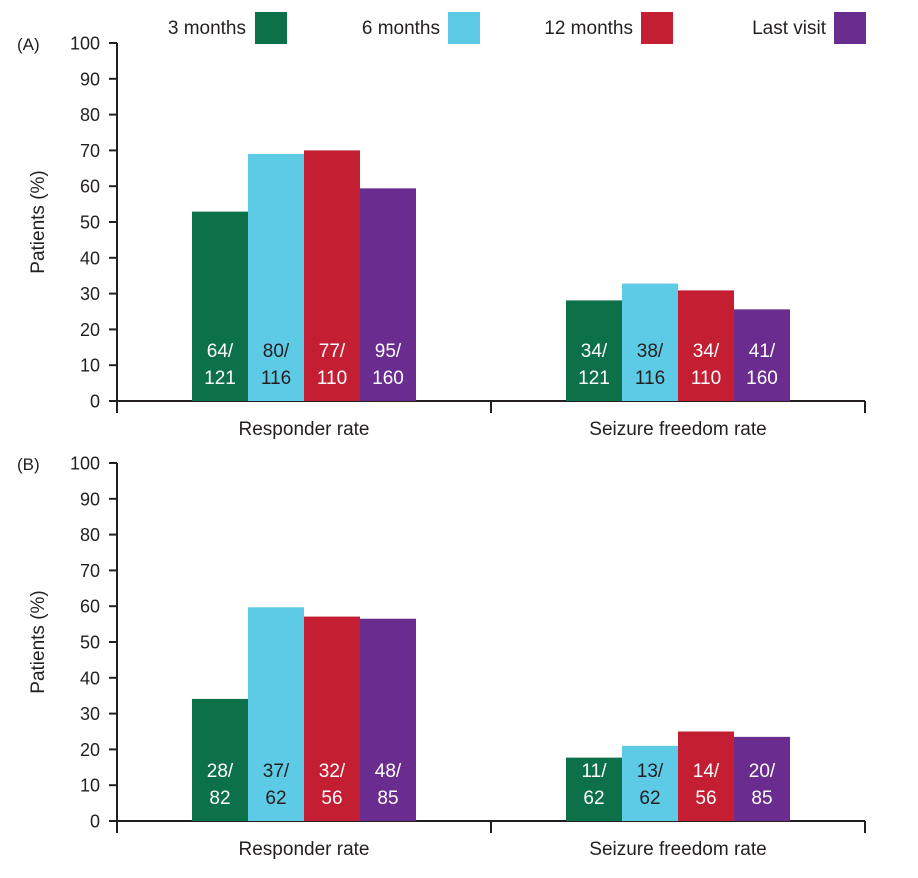 The height and width of the screenshot is (878, 918). I want to click on legend-item-last-visit: Last visit, so click(809, 28).